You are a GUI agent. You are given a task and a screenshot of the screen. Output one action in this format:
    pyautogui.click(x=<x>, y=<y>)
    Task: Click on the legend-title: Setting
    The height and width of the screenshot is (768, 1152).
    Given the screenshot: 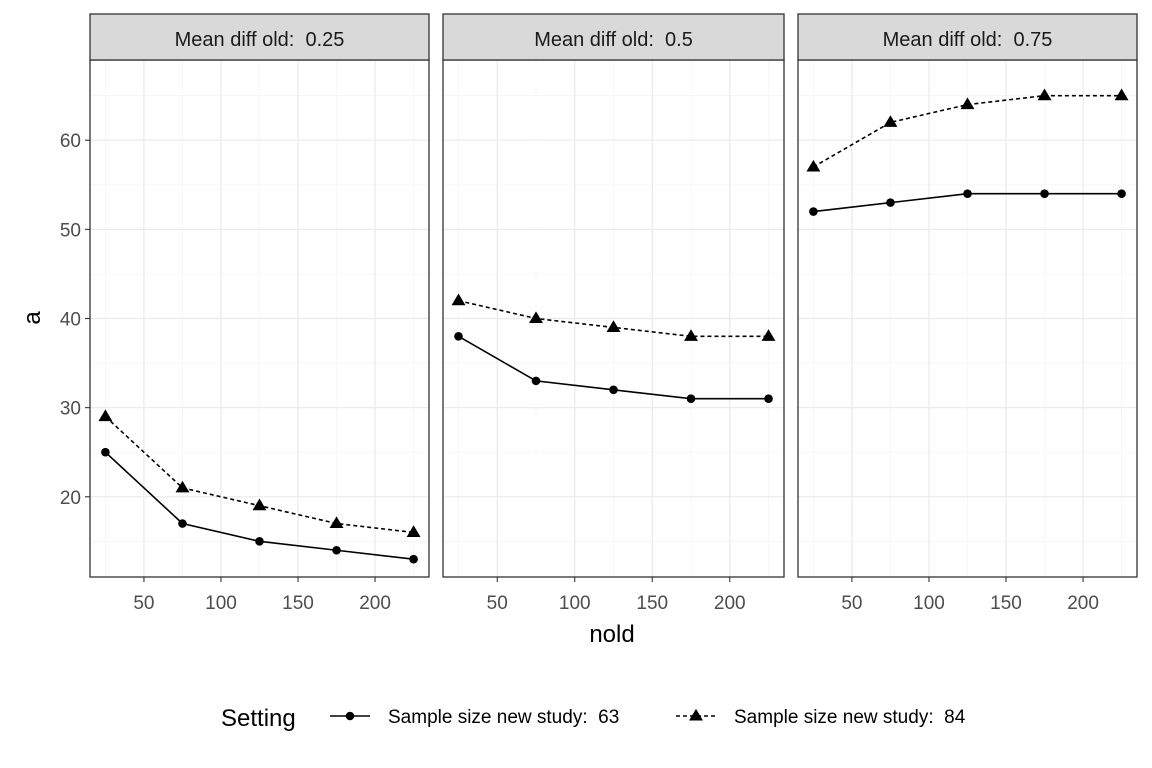 What is the action you would take?
    pyautogui.click(x=258, y=718)
    